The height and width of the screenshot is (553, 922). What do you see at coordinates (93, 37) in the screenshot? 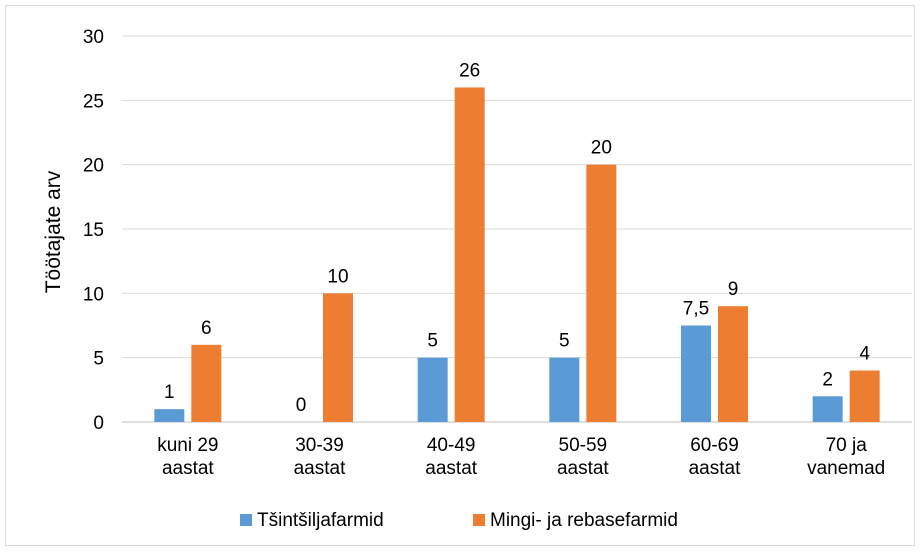
I see `y-tick-label: 30` at bounding box center [93, 37].